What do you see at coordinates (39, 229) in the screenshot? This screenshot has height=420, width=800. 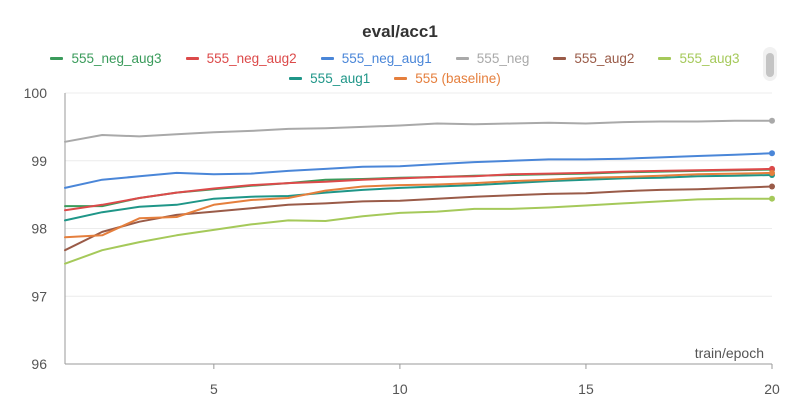 I see `y-tick-label: 98` at bounding box center [39, 229].